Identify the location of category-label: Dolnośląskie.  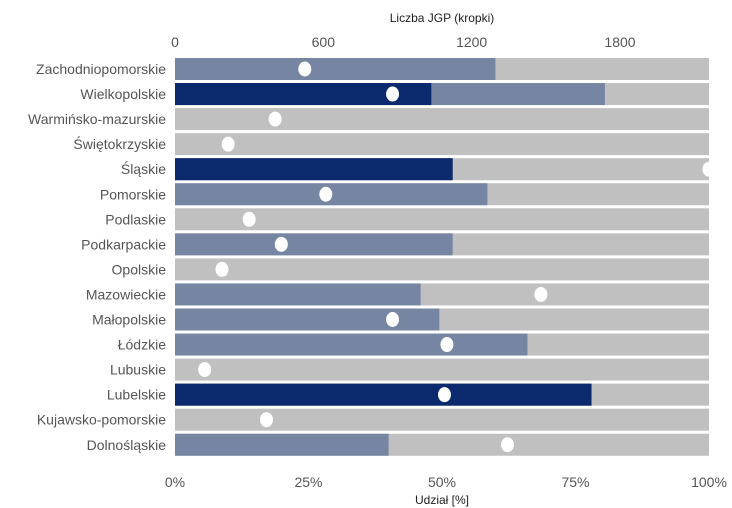
(127, 445).